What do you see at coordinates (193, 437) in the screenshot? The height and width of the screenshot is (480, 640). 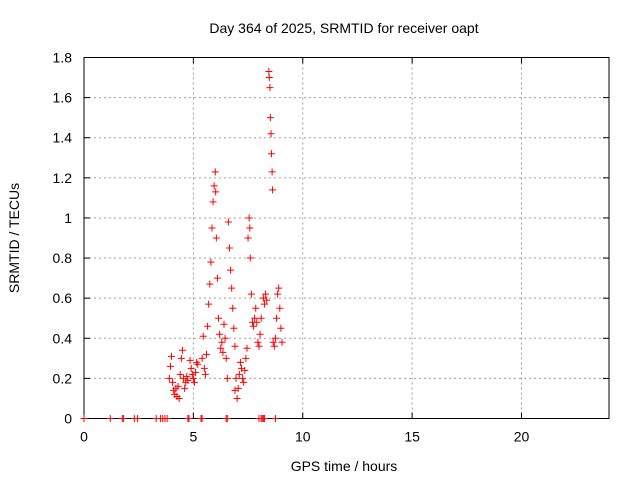 I see `x-tick-label: 5` at bounding box center [193, 437].